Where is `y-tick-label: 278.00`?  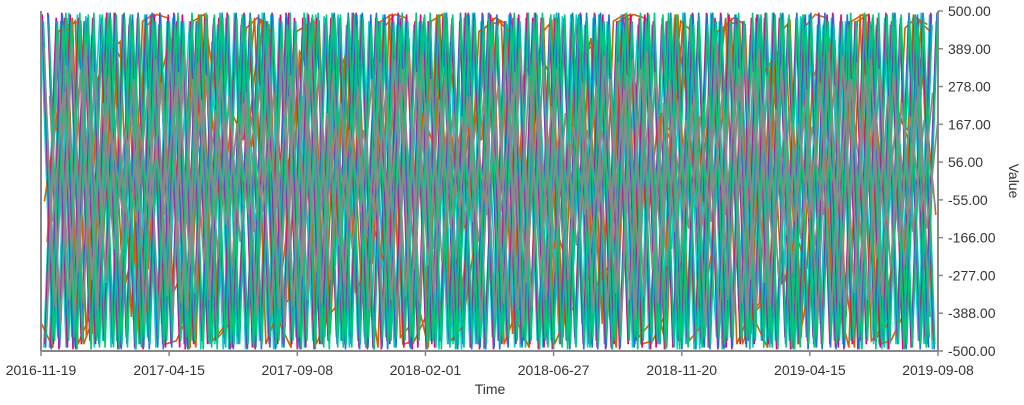 y-tick-label: 278.00 is located at coordinates (969, 87).